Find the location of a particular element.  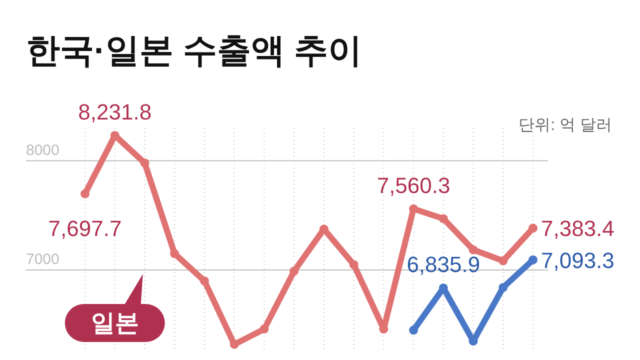

chart-title: 한국·일본 수출액 추이 is located at coordinates (194, 51).